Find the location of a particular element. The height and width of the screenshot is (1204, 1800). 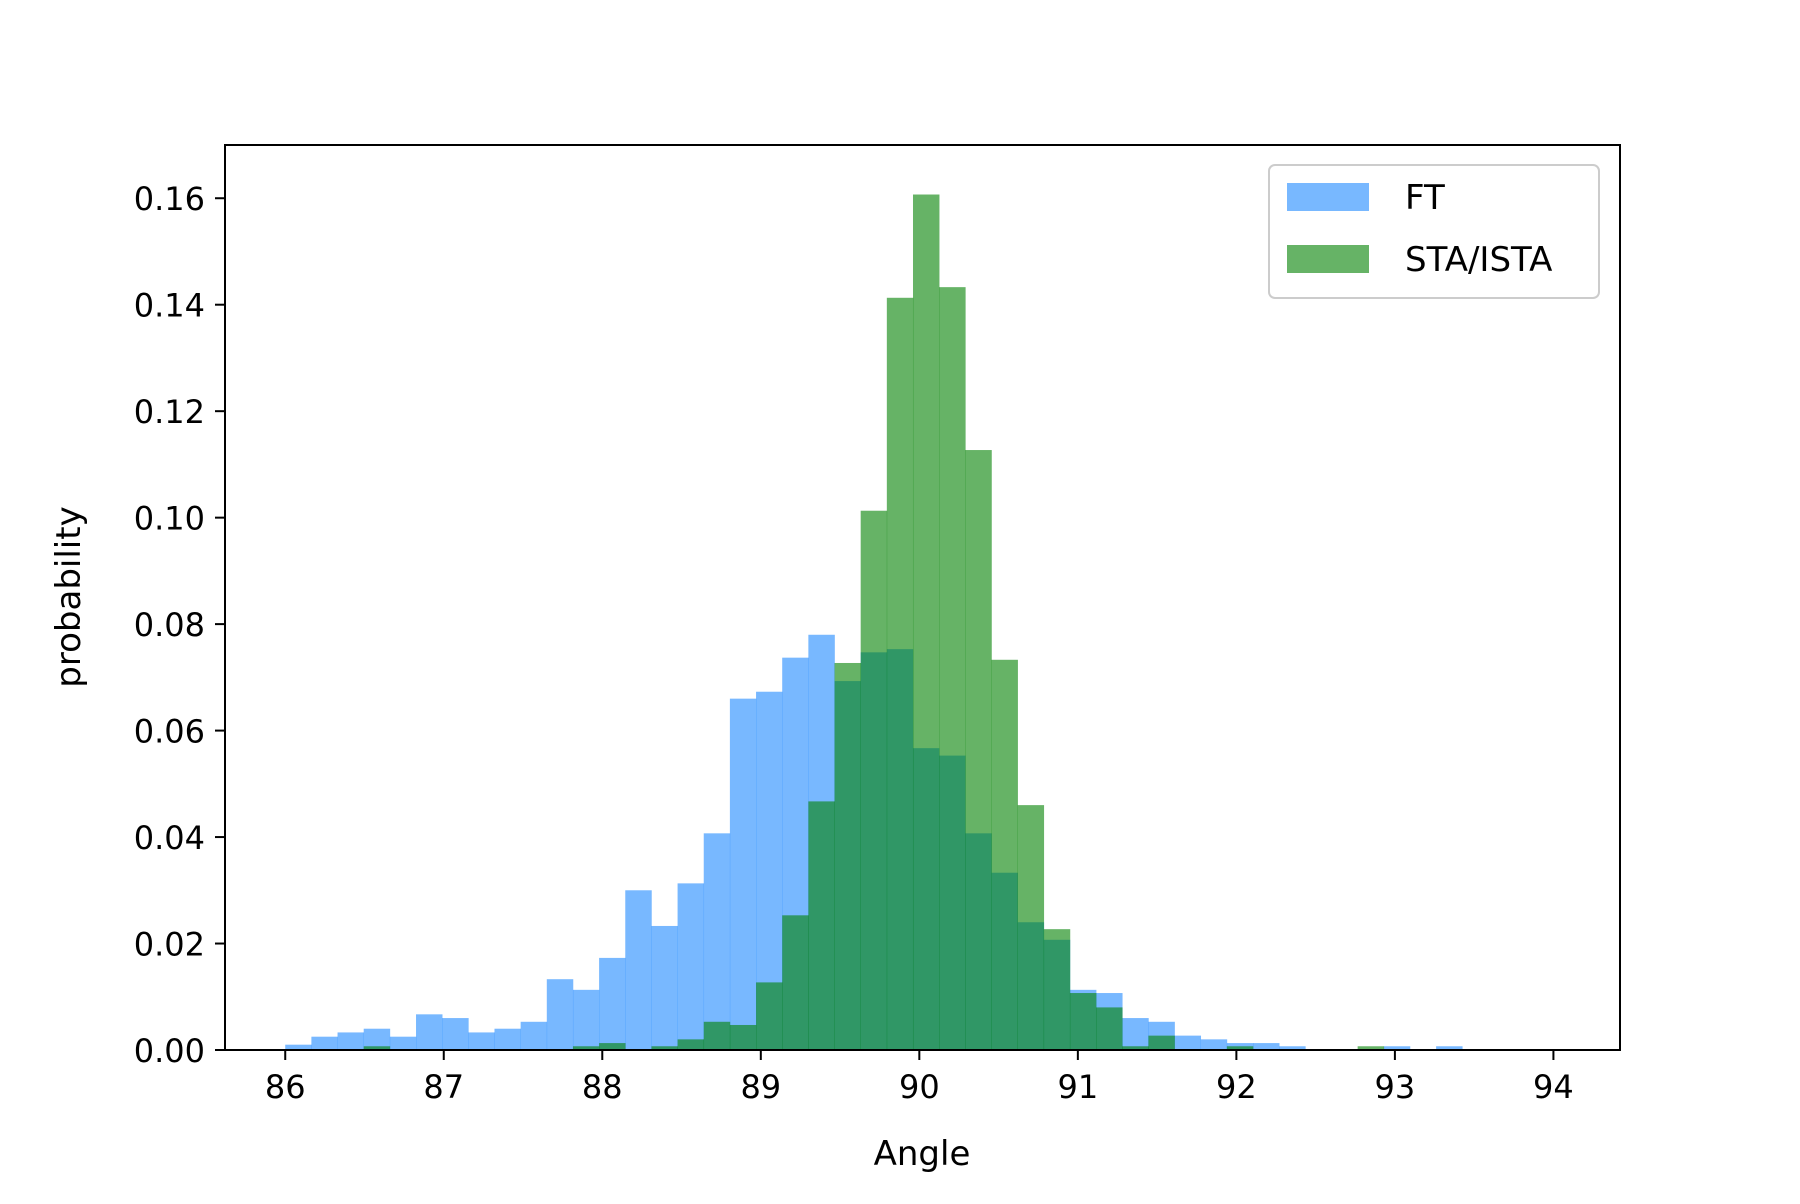

y-tick-label: 0.02 is located at coordinates (169, 945).